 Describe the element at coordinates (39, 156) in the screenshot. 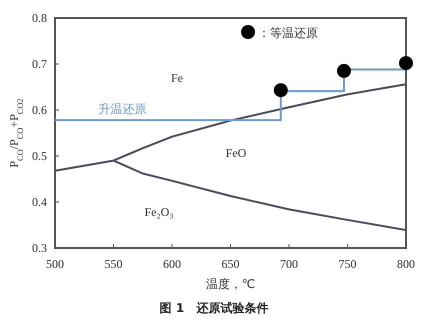

I see `y-tick-label: 0.5` at that location.